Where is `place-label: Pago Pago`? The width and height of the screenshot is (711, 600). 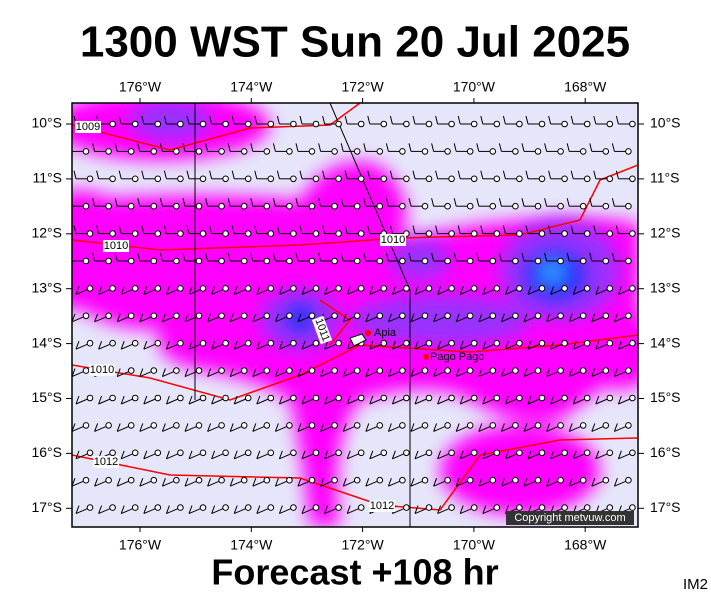
place-label: Pago Pago is located at coordinates (457, 357).